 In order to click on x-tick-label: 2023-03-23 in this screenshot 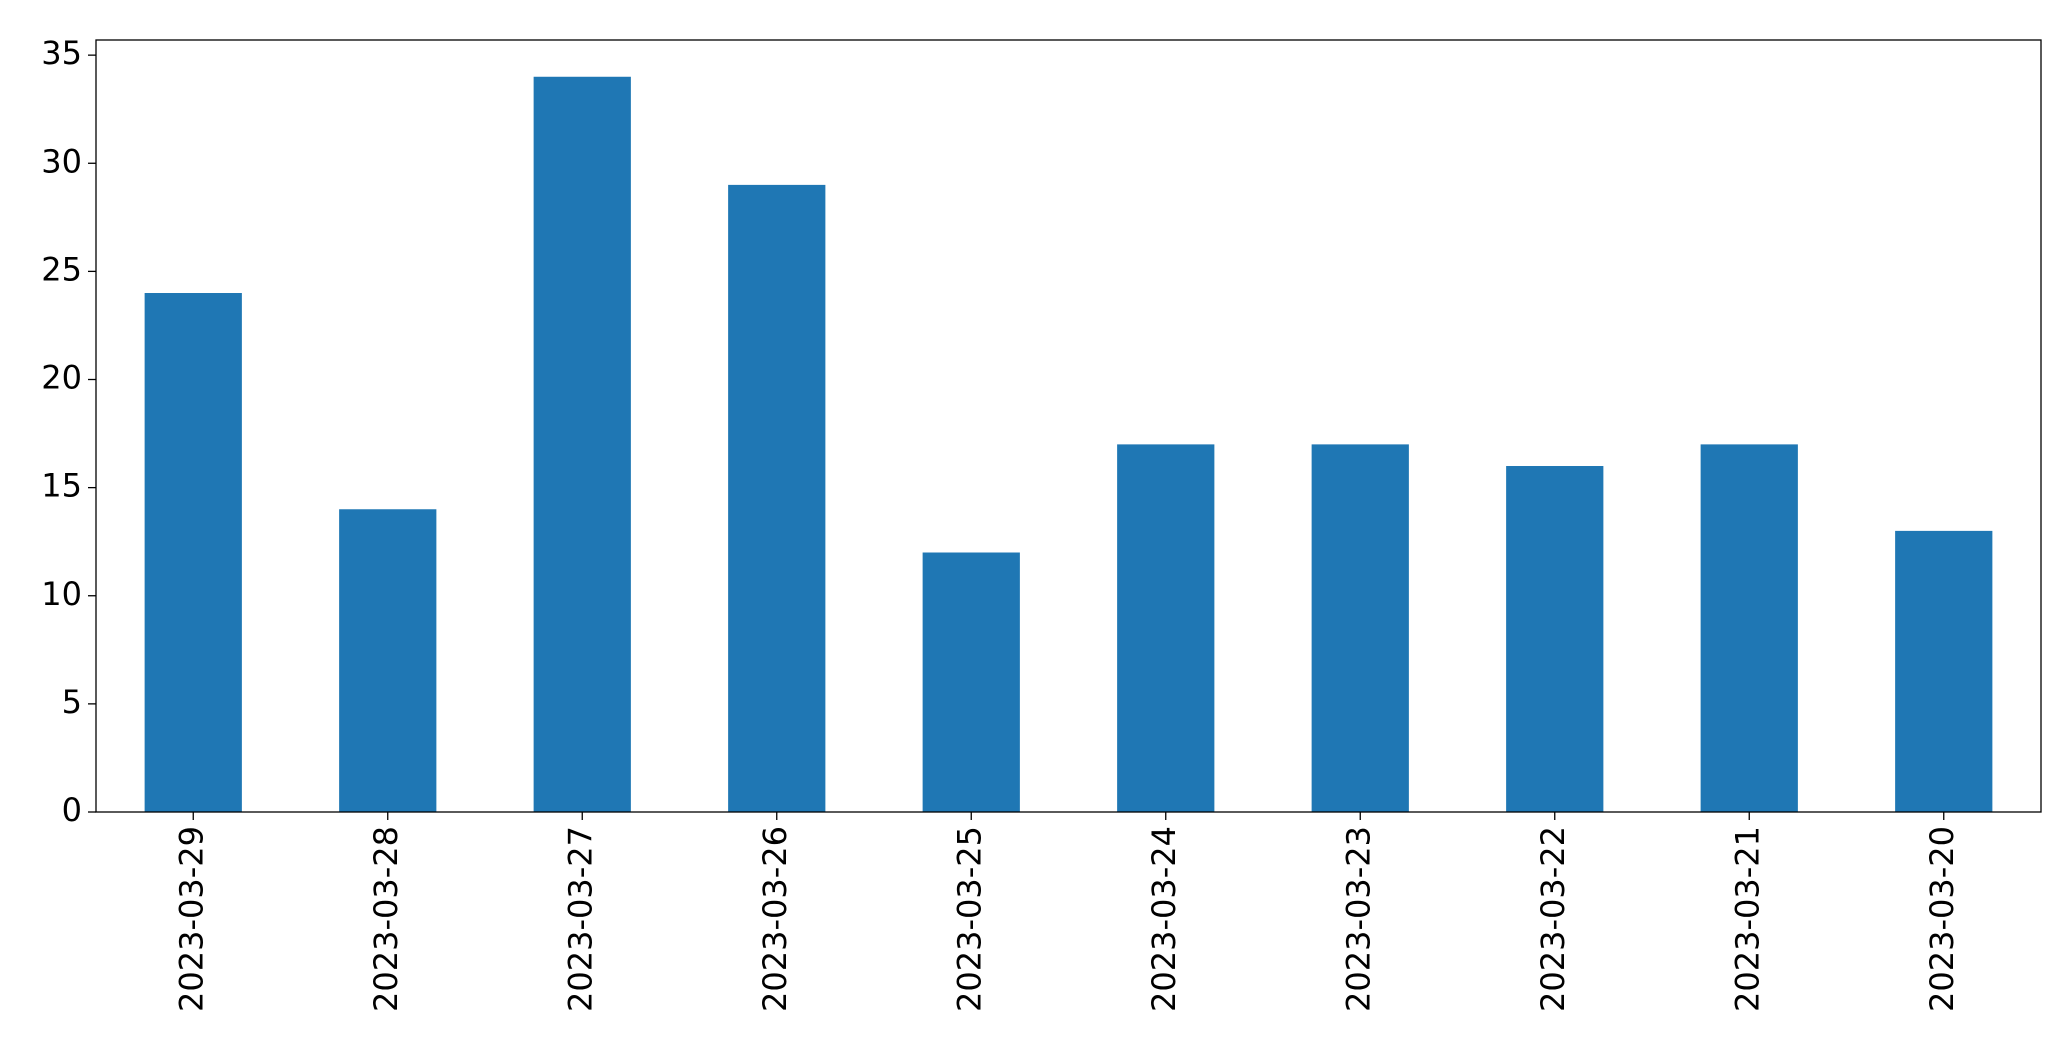, I will do `click(1358, 919)`.